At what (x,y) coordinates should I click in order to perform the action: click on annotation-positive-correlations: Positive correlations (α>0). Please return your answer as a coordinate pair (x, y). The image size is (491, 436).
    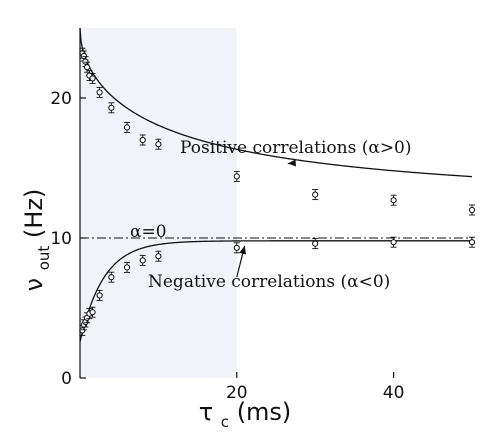
    Looking at the image, I should click on (296, 148).